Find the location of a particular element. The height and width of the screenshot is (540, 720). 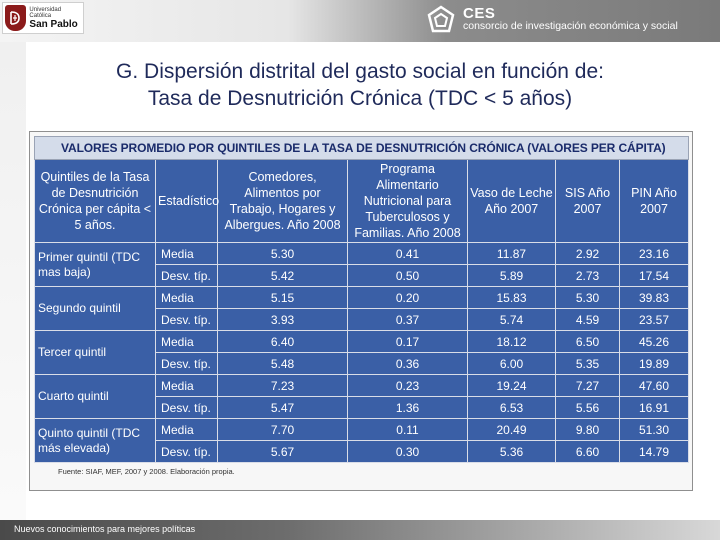

table-row: Desv. típ. 5.67 0.30 5.36 6.60 14.79 is located at coordinates (362, 451).